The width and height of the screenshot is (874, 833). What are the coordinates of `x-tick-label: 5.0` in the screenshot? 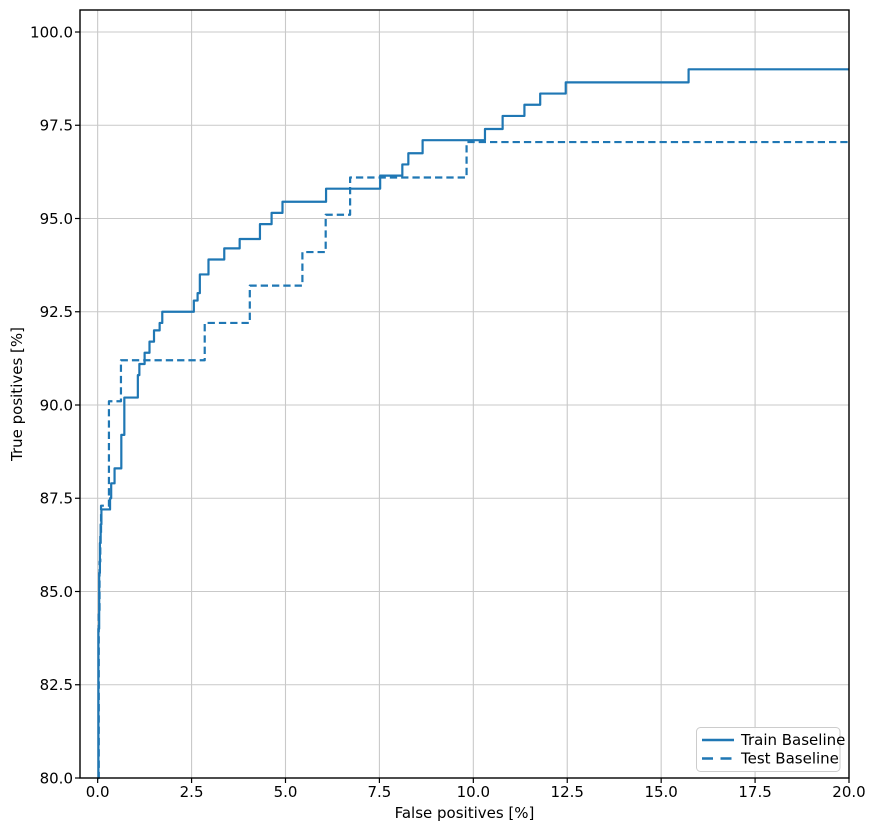 It's located at (286, 792).